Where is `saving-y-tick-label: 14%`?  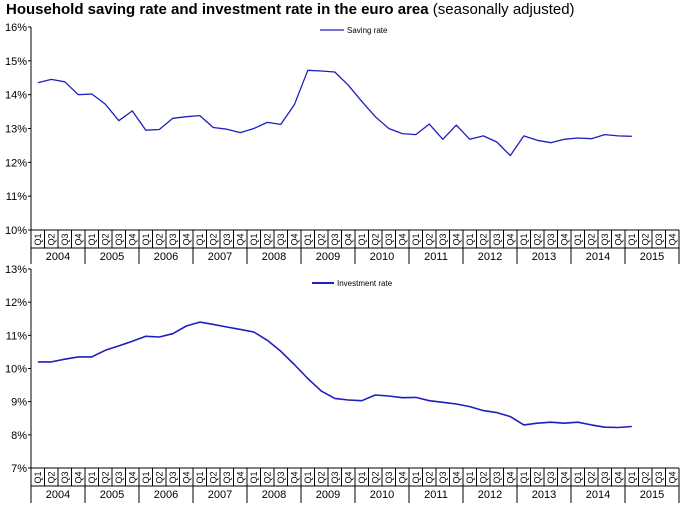
saving-y-tick-label: 14% is located at coordinates (16, 96).